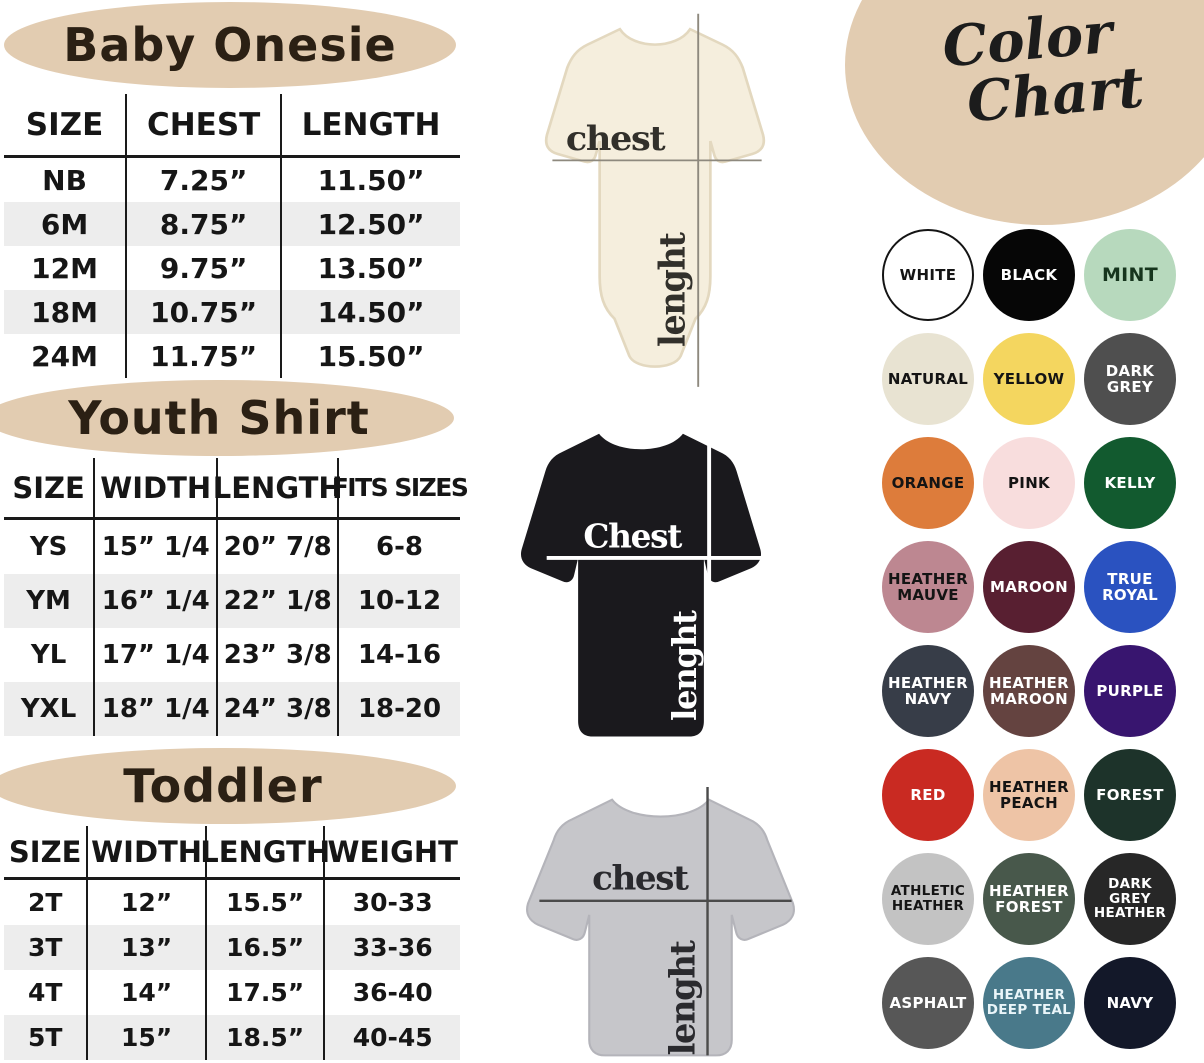 Image resolution: width=1204 pixels, height=1063 pixels. What do you see at coordinates (46, 992) in the screenshot?
I see `table-cell: 4T` at bounding box center [46, 992].